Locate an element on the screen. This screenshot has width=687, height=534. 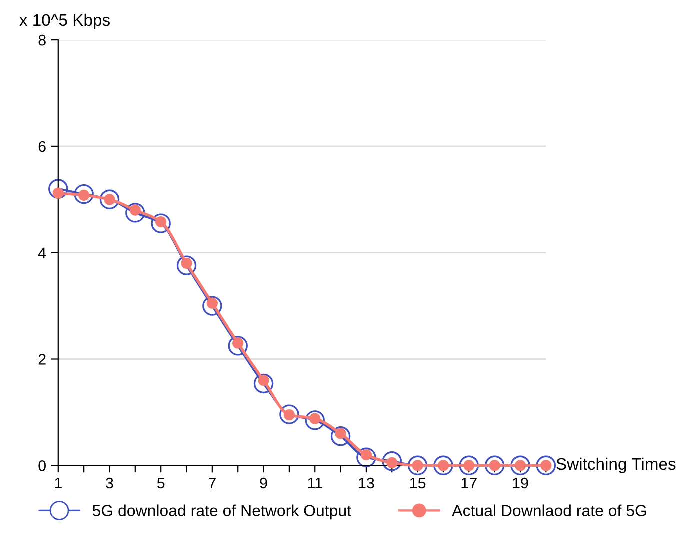
y-axis-title: x 10^5 Kbps is located at coordinates (65, 22).